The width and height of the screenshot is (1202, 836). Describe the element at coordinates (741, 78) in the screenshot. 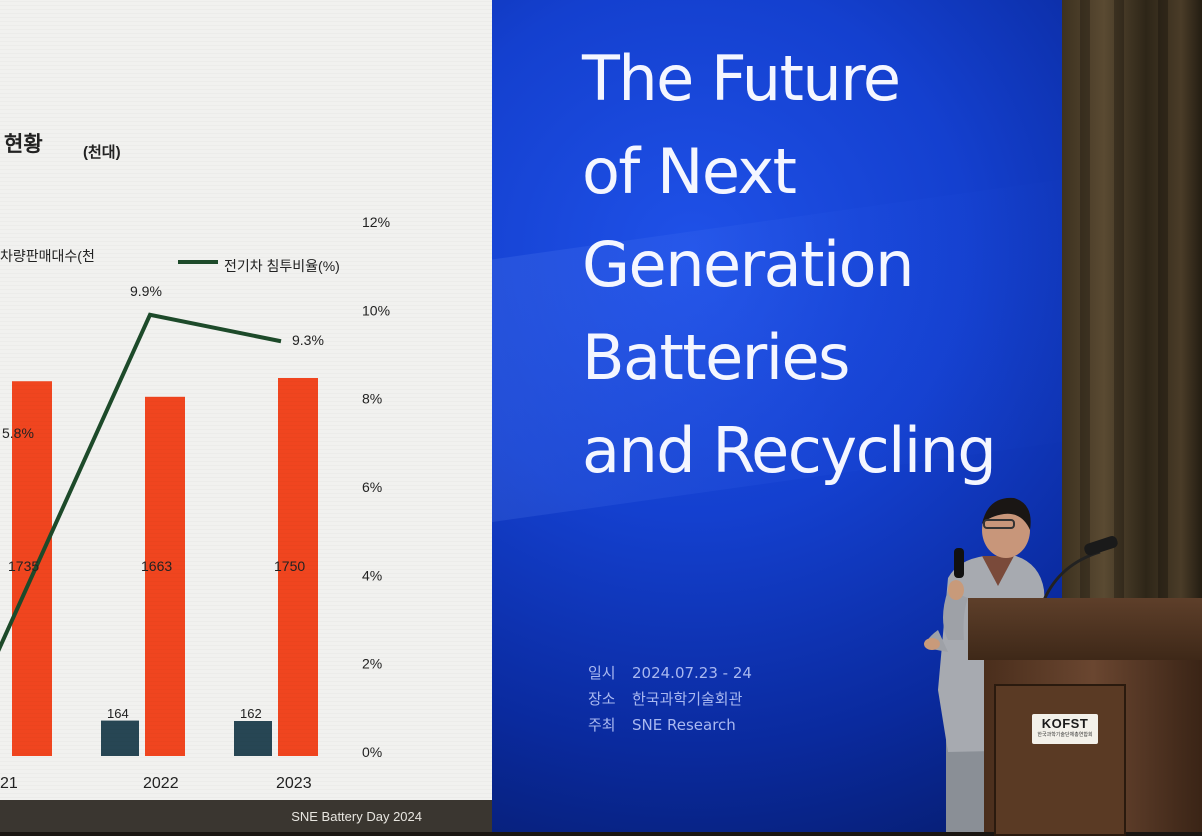

I see `title-line: The Future` at that location.